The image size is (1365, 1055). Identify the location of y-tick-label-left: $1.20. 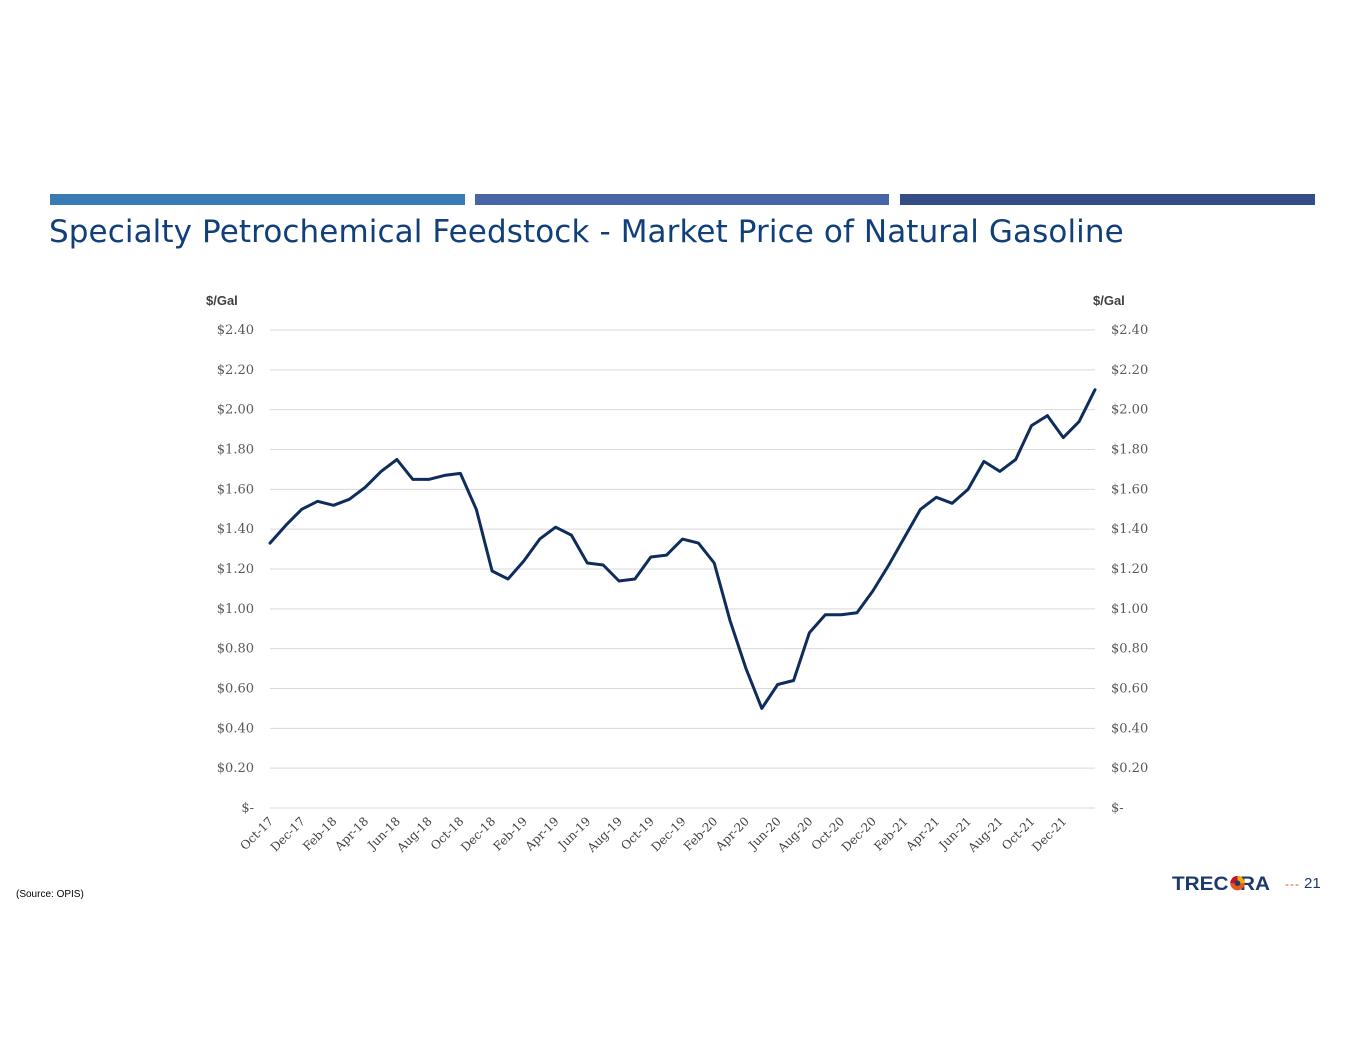
(235, 569).